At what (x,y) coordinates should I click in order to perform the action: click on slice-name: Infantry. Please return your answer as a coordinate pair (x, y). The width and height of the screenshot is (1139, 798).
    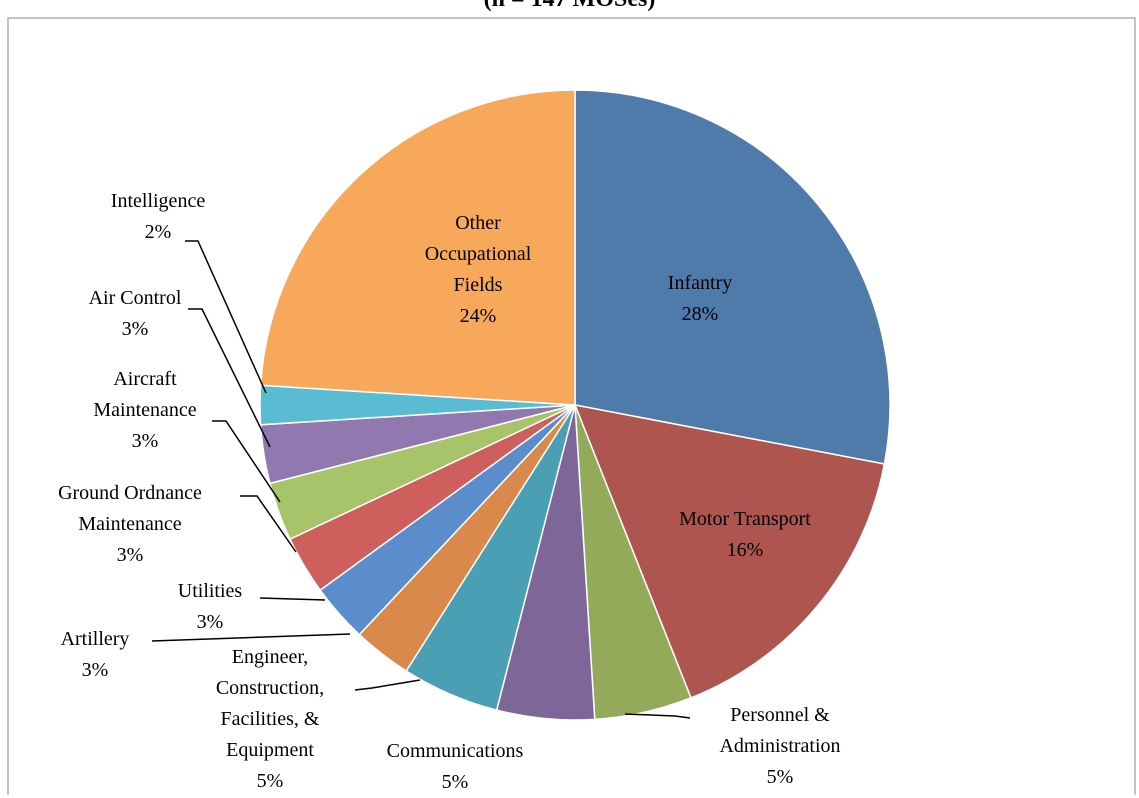
    Looking at the image, I should click on (700, 283).